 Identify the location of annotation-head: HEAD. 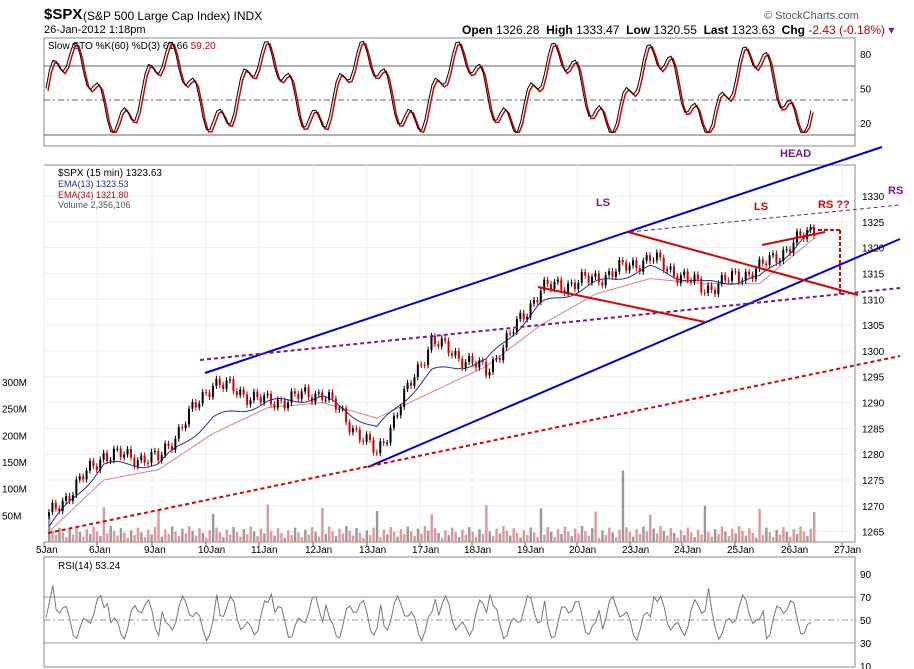
(795, 154).